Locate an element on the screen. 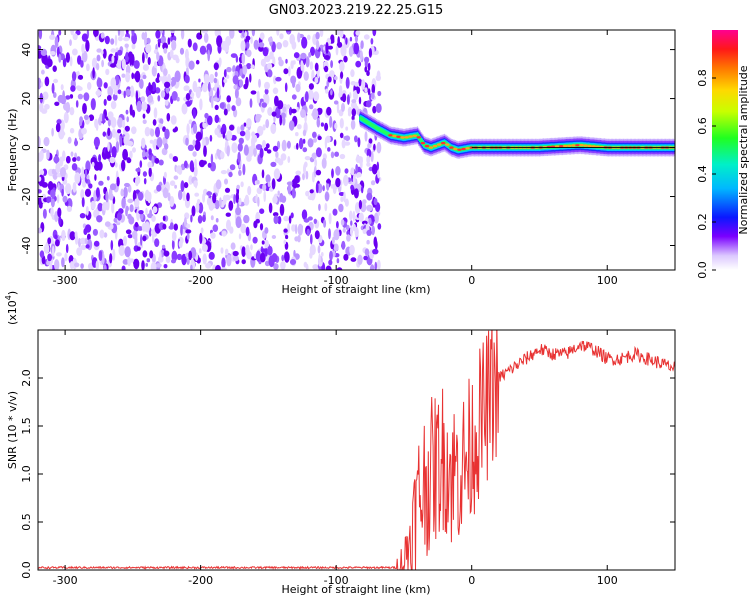 The image size is (750, 600). spectrogram-y-axis-label: Frequency (Hz) is located at coordinates (12, 150).